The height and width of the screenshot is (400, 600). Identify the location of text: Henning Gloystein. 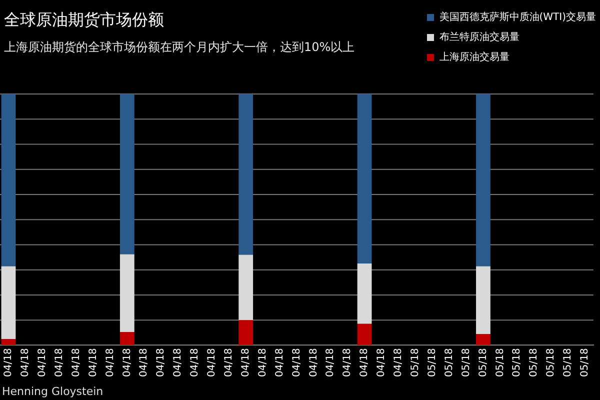
(53, 391).